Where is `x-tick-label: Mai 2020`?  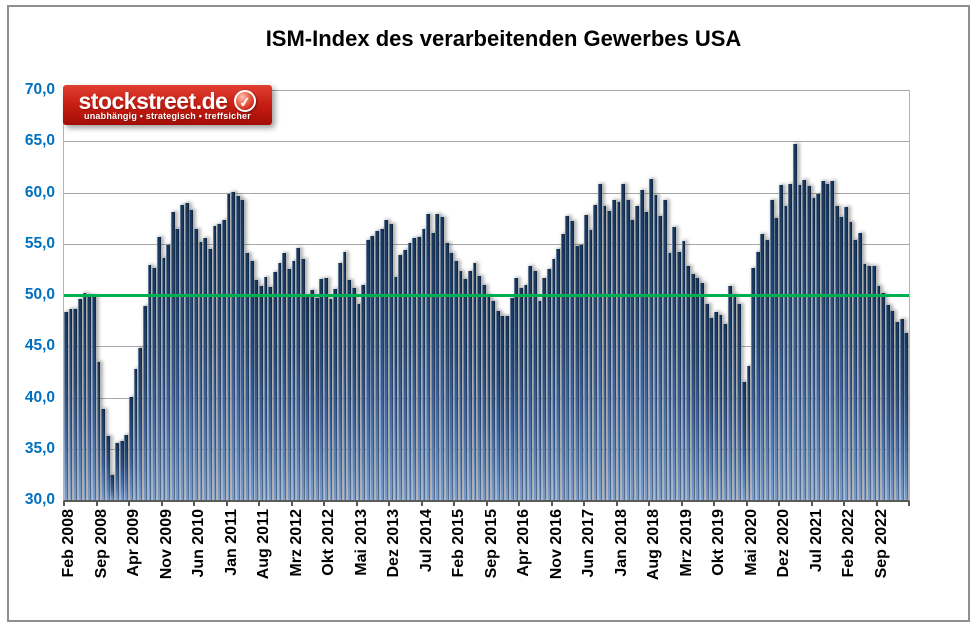 x-tick-label: Mai 2020 is located at coordinates (751, 542).